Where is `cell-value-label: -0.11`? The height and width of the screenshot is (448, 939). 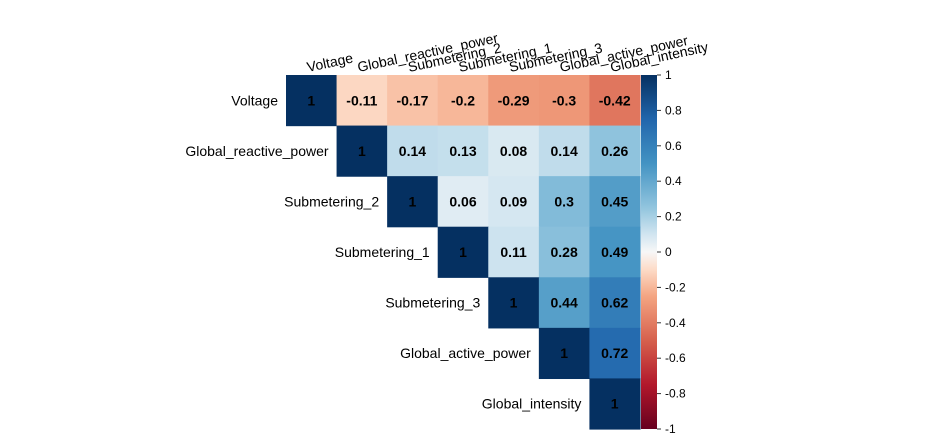 cell-value-label: -0.11 is located at coordinates (361, 100).